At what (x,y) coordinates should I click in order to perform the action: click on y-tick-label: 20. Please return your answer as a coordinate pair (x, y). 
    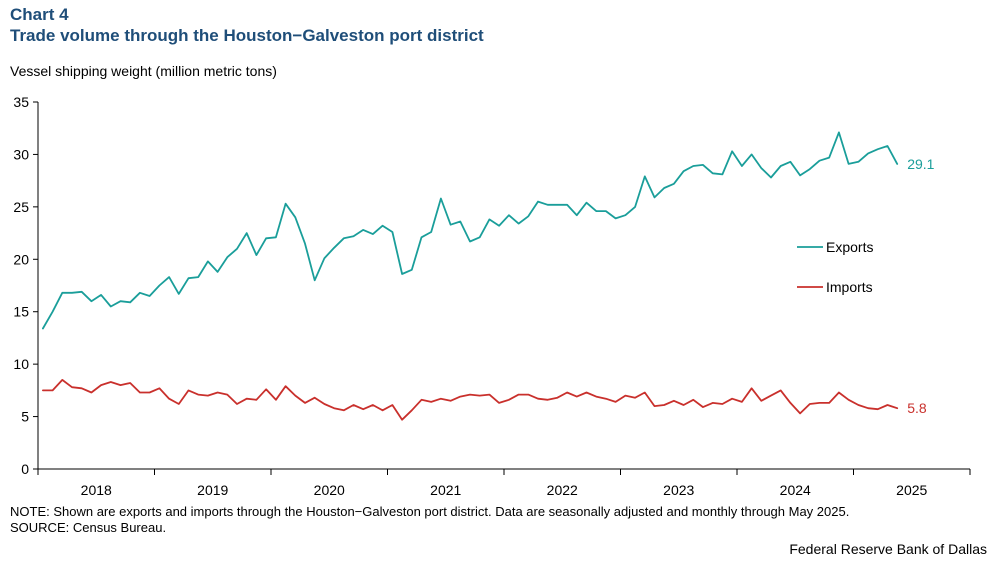
    Looking at the image, I should click on (21, 259).